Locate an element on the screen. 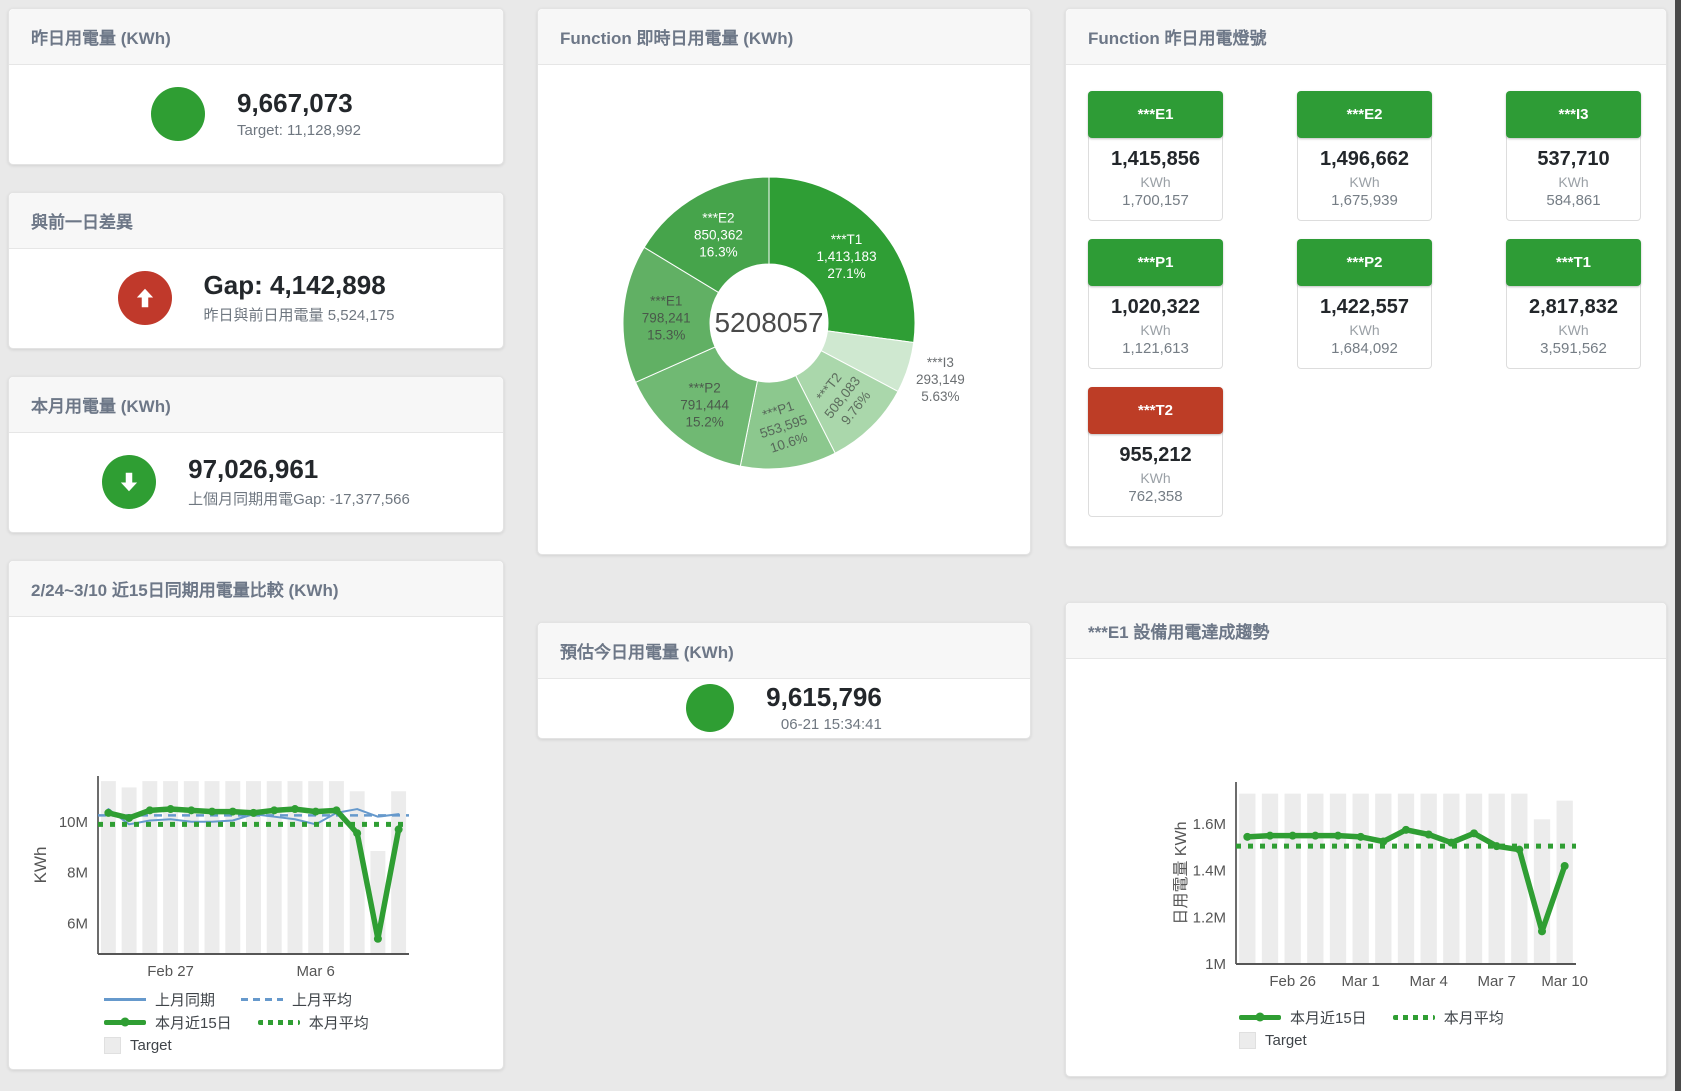 The image size is (1681, 1091). signal-tile-label: ***E1 is located at coordinates (1155, 114).